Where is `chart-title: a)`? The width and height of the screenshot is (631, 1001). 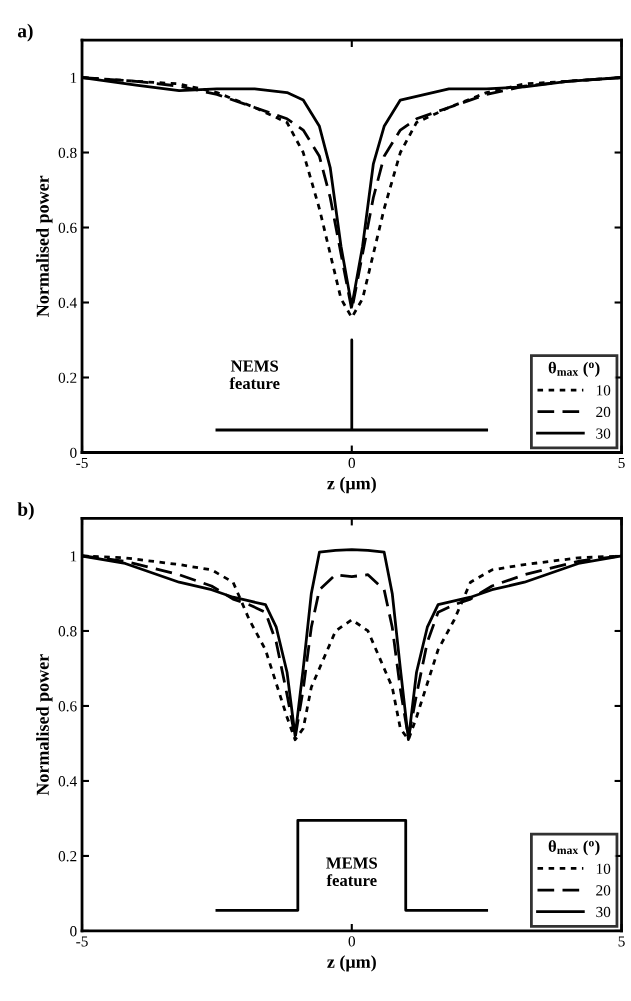
chart-title: a) is located at coordinates (25, 32).